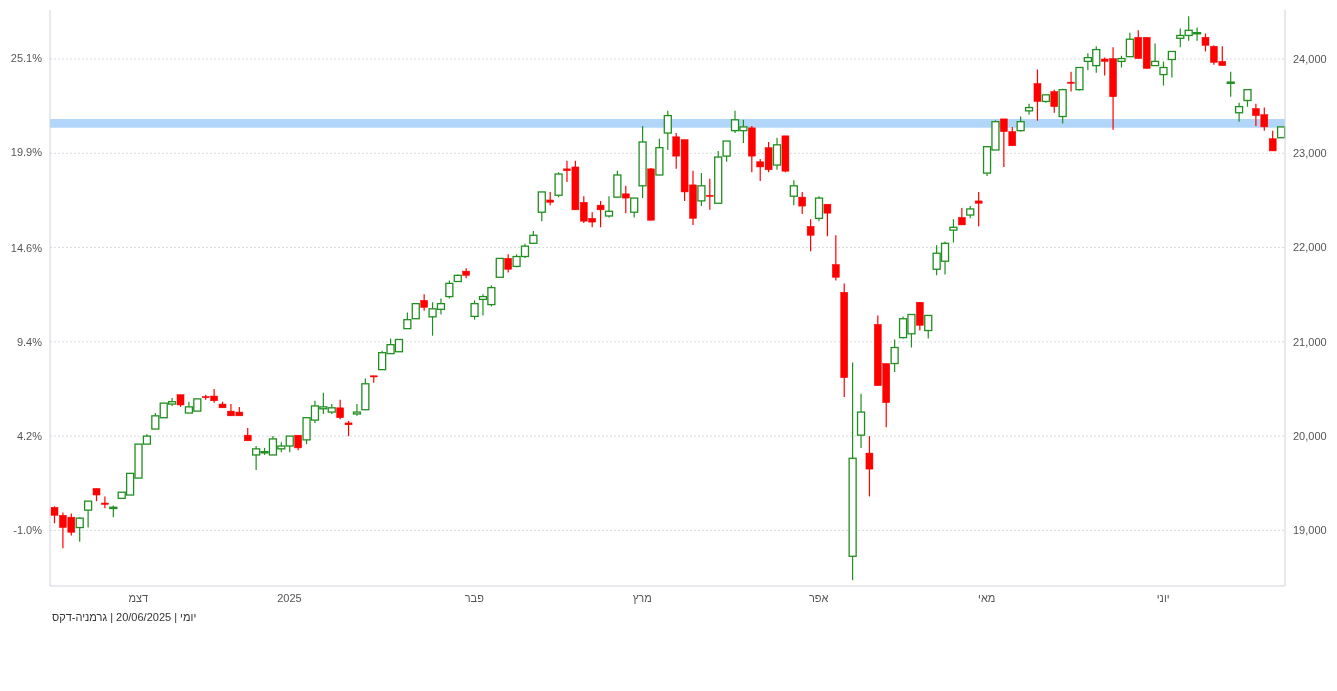  Describe the element at coordinates (138, 597) in the screenshot. I see `x-tick-label: דצמ` at that location.